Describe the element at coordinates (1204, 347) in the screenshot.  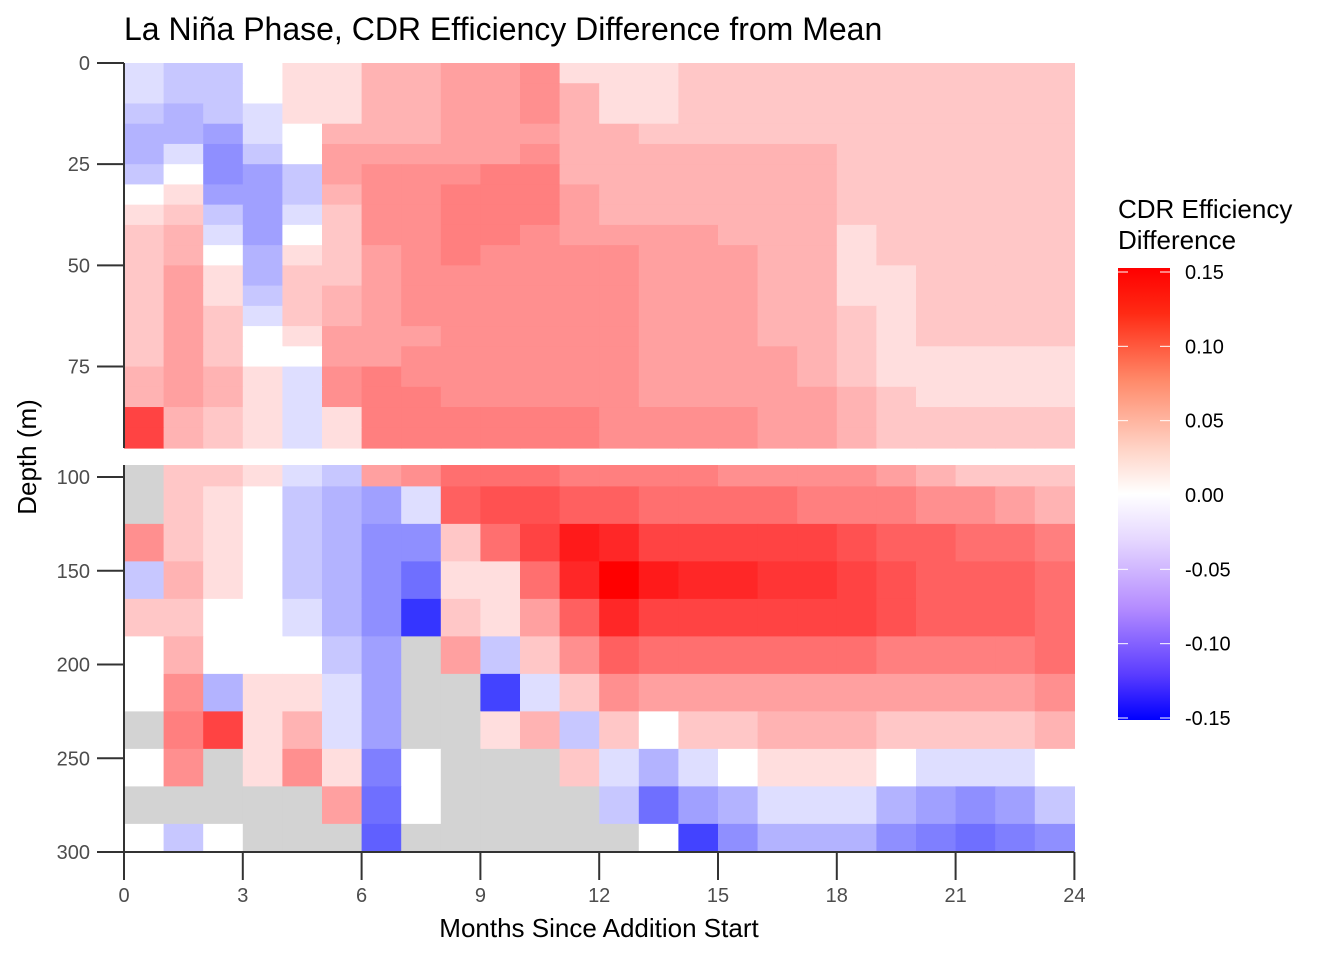
I see `legend-tick-label: 0.10` at that location.